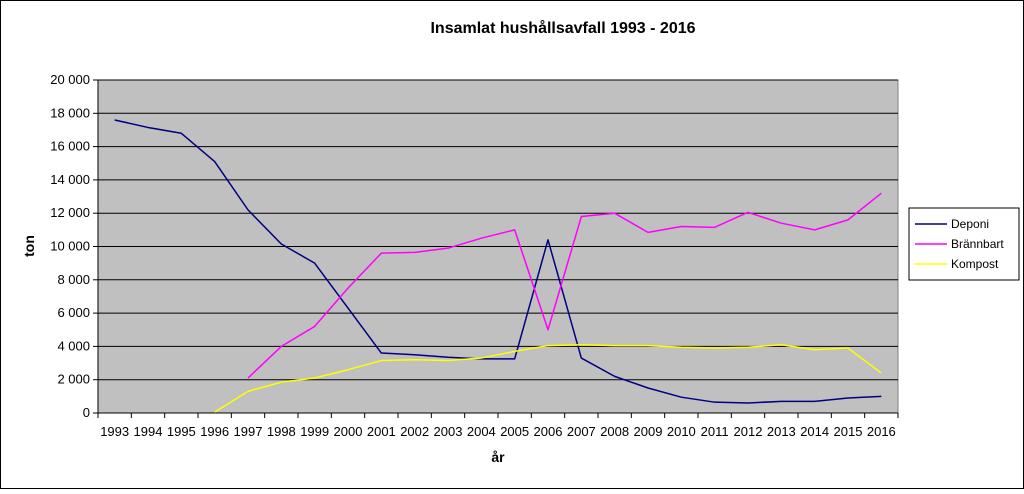 This screenshot has height=494, width=1024. What do you see at coordinates (348, 431) in the screenshot?
I see `x-tick-label: 2000` at bounding box center [348, 431].